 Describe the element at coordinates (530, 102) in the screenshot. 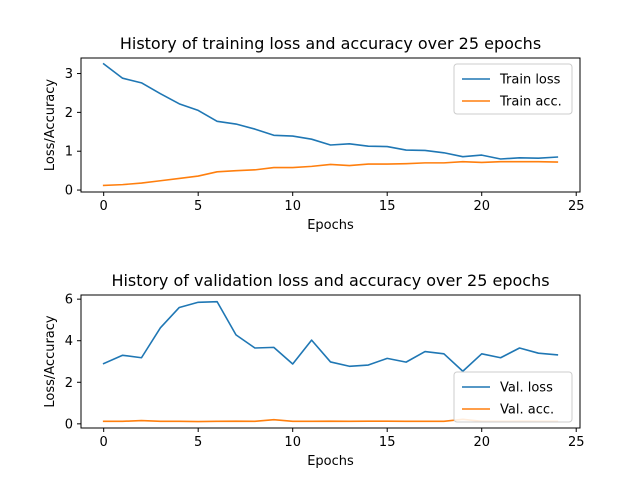

I see `legend-label: Train acc.` at that location.